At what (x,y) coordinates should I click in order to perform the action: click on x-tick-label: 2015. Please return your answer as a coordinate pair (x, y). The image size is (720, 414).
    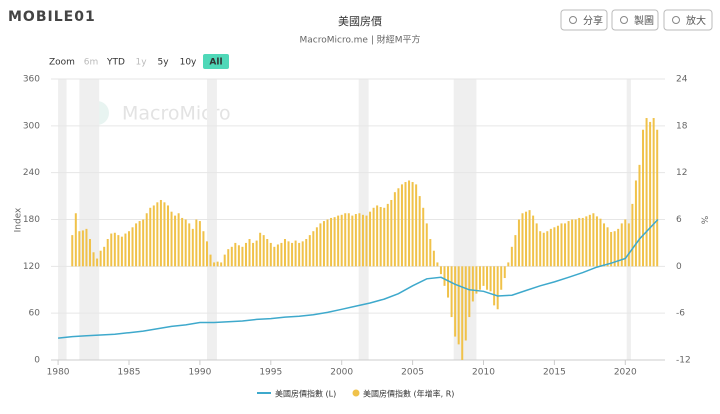
    Looking at the image, I should click on (554, 373).